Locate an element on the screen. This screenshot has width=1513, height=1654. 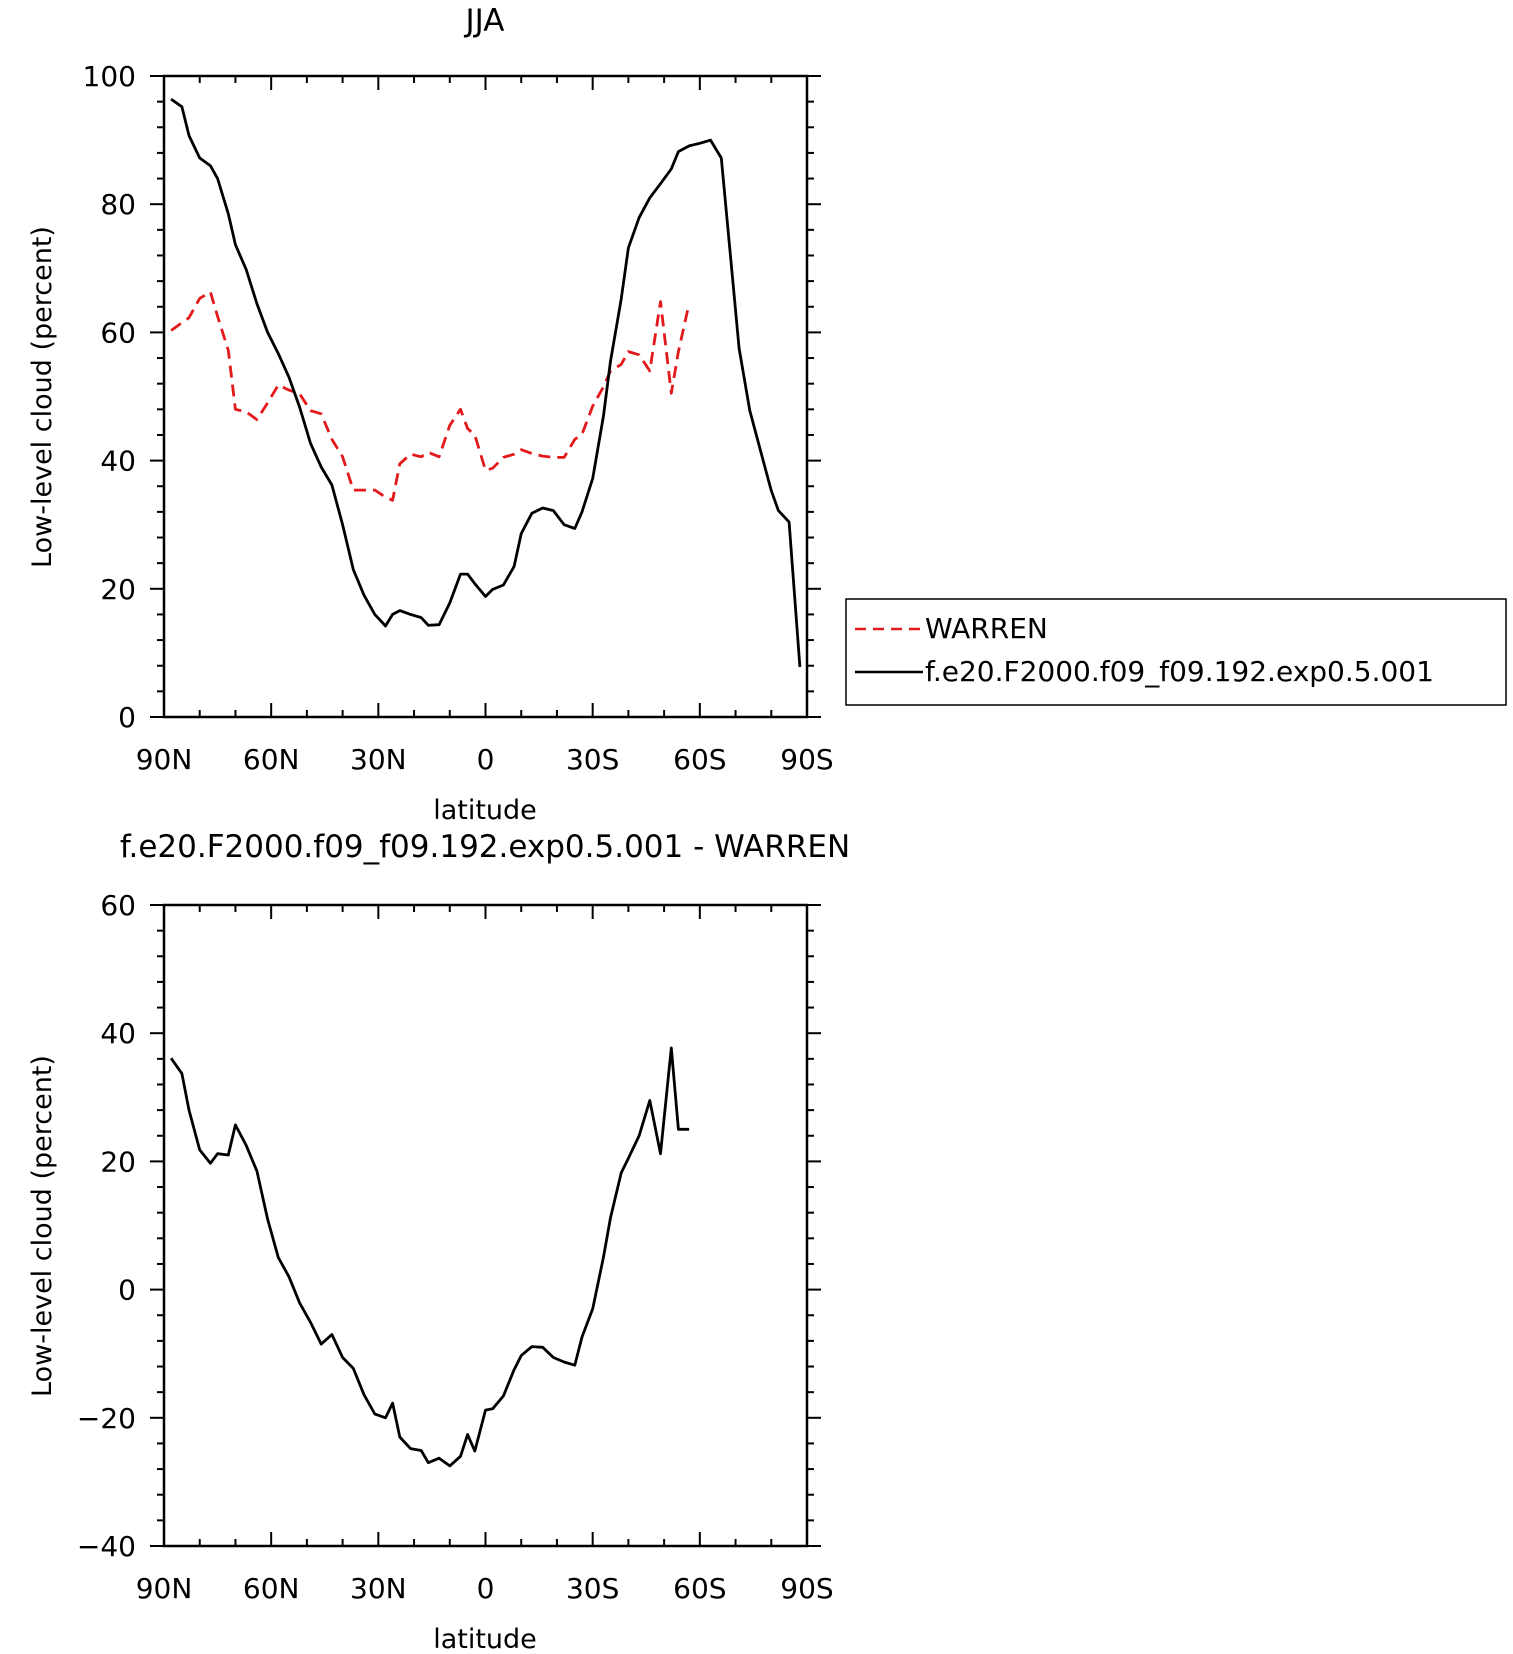
legend-box is located at coordinates (1176, 652).